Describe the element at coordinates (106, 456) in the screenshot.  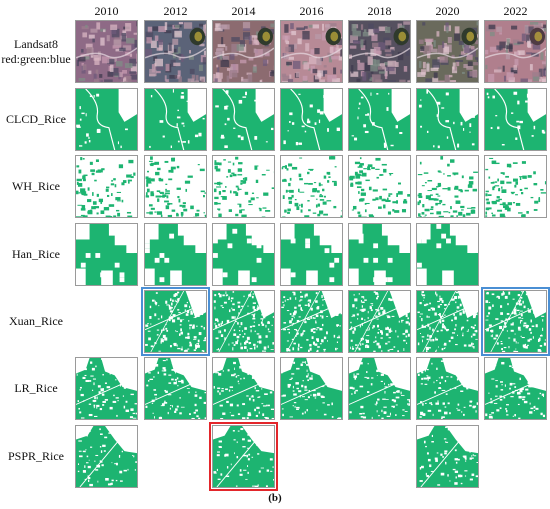
I see `pspr-map-2010` at that location.